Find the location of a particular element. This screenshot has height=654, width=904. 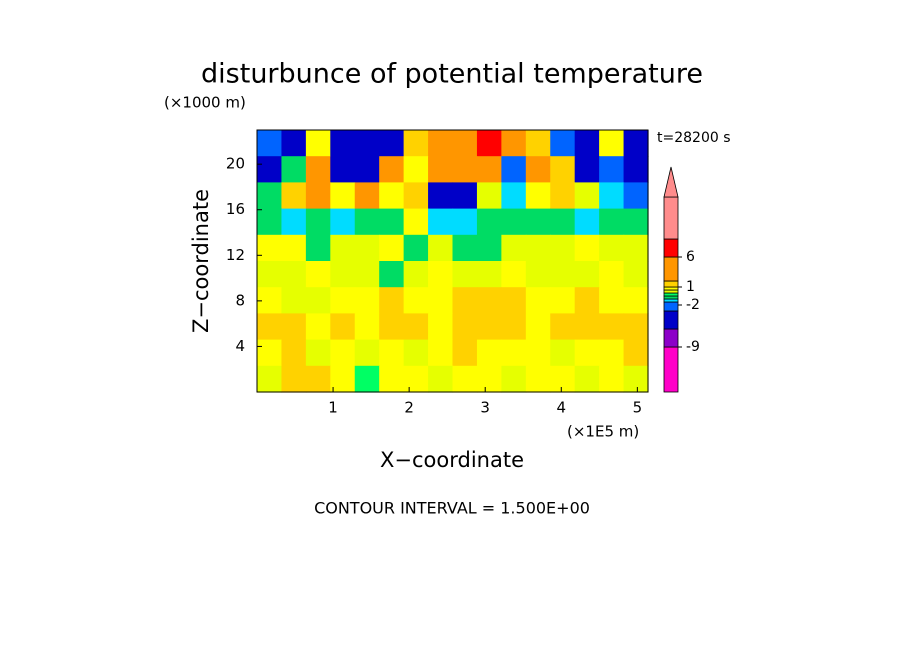

time-label: t=28200 s is located at coordinates (694, 138).